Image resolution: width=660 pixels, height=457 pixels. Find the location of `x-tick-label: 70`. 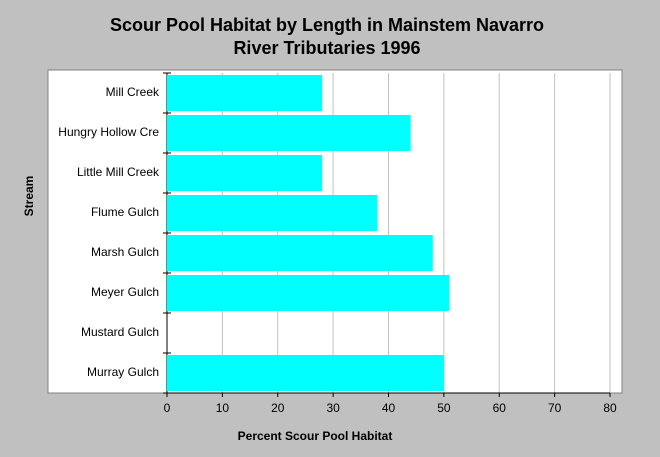

x-tick-label: 70 is located at coordinates (555, 408).